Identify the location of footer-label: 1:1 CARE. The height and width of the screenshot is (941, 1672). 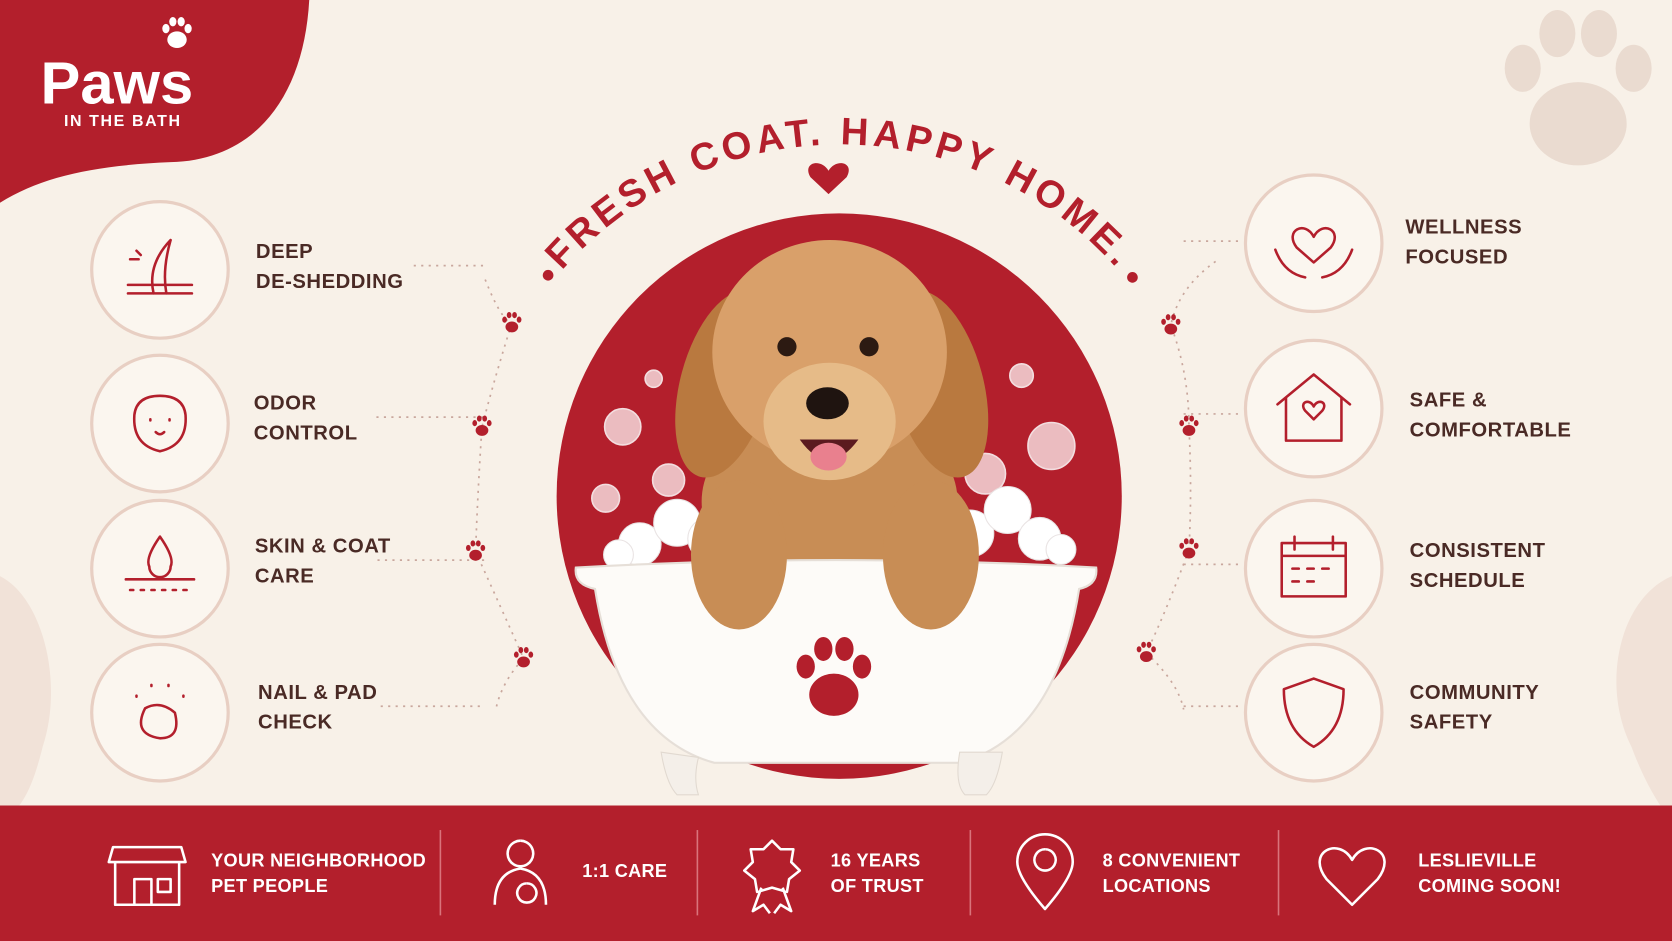
(624, 871).